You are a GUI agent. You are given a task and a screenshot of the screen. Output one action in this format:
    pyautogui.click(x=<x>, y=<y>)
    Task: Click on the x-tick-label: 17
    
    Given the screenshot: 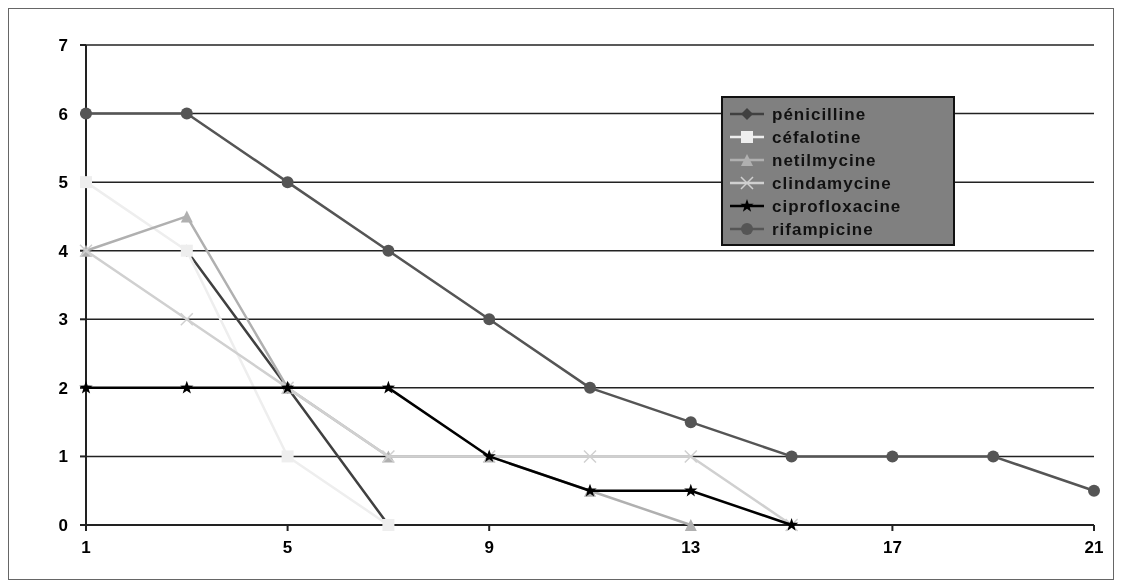 What is the action you would take?
    pyautogui.click(x=892, y=547)
    